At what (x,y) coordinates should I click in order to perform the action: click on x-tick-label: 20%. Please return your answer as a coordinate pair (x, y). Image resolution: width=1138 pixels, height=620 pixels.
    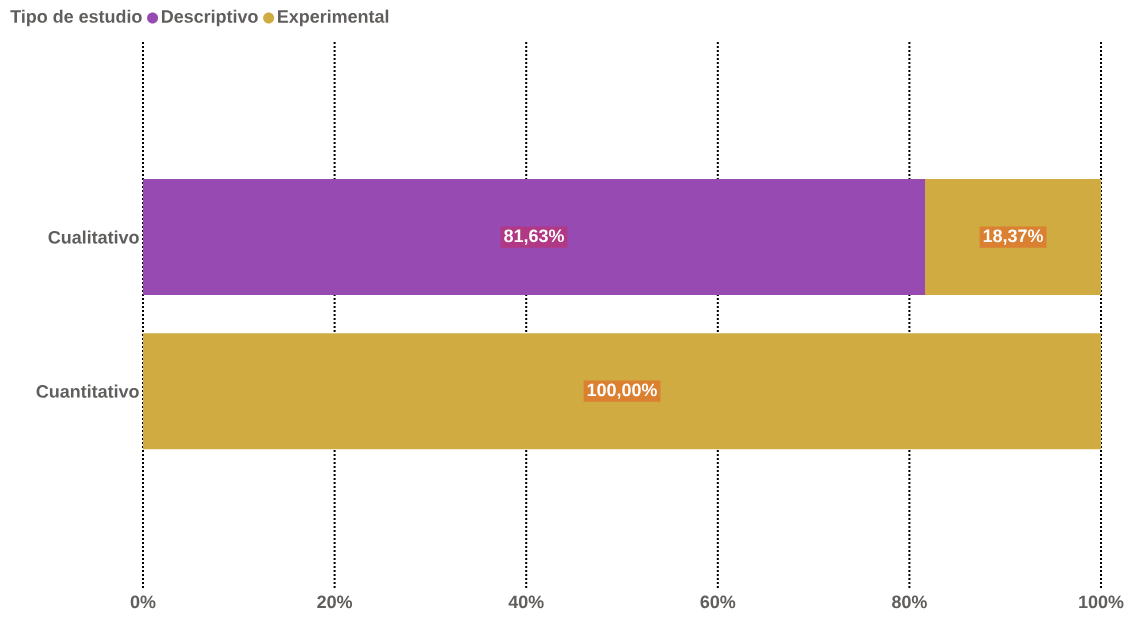
    Looking at the image, I should click on (335, 602).